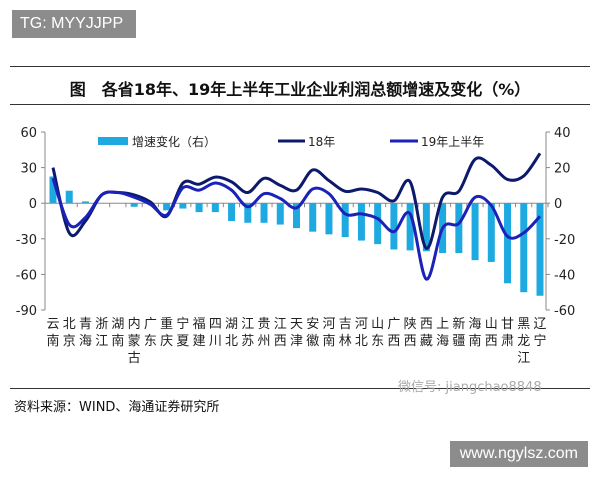 This screenshot has height=480, width=600. What do you see at coordinates (562, 133) in the screenshot?
I see `right-tick-label: 40` at bounding box center [562, 133].